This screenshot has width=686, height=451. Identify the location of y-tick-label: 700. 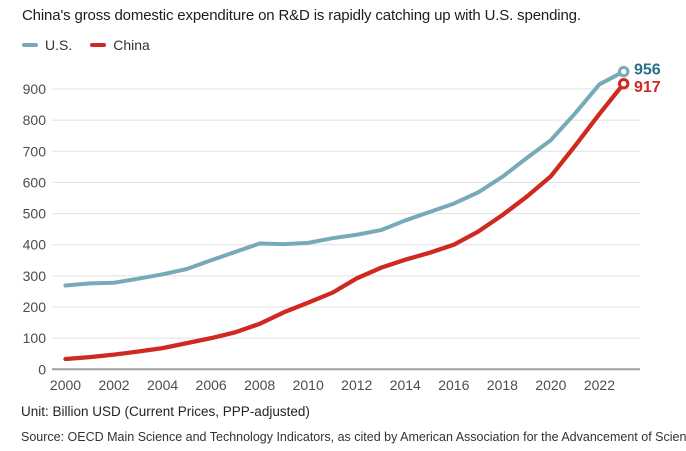
(35, 151).